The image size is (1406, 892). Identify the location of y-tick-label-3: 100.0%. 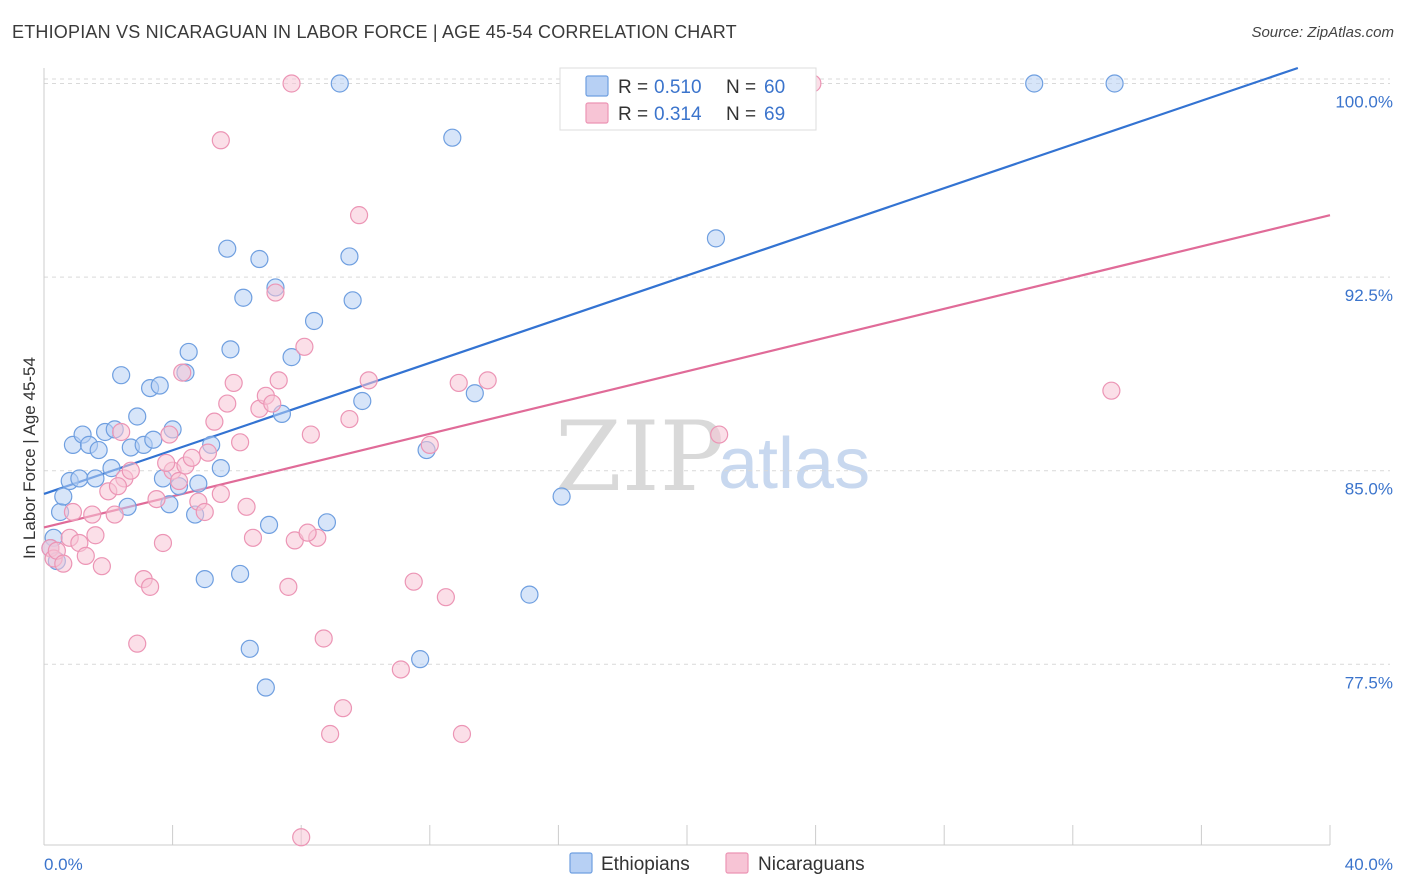
(1364, 101).